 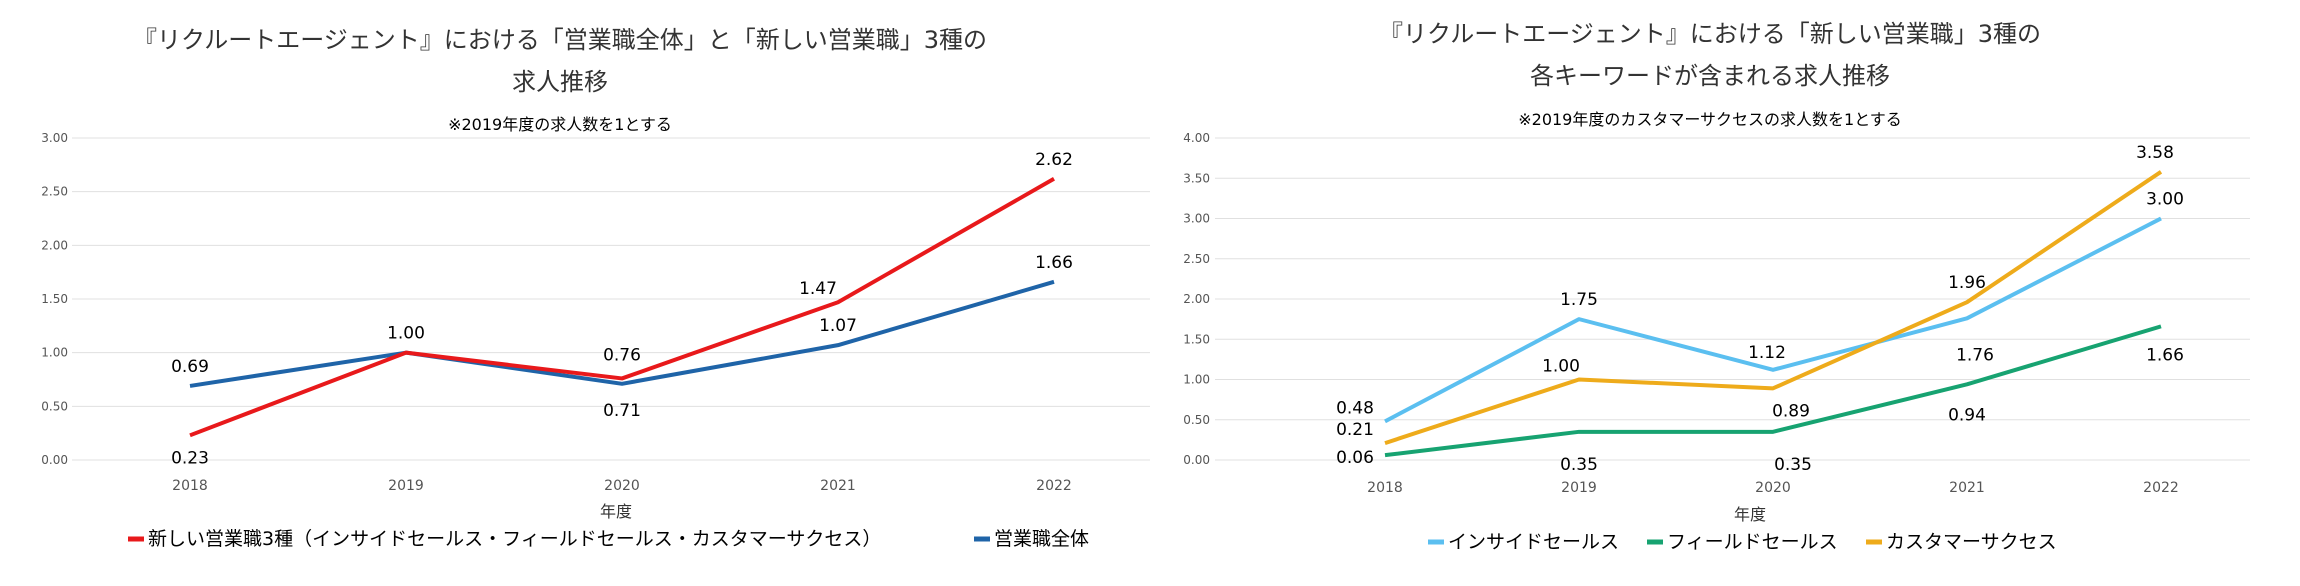 I want to click on left-chart-title-line-1: 『リクルートエージェント』における「営業職全体」と「新しい営業職」3種の, so click(x=560, y=40).